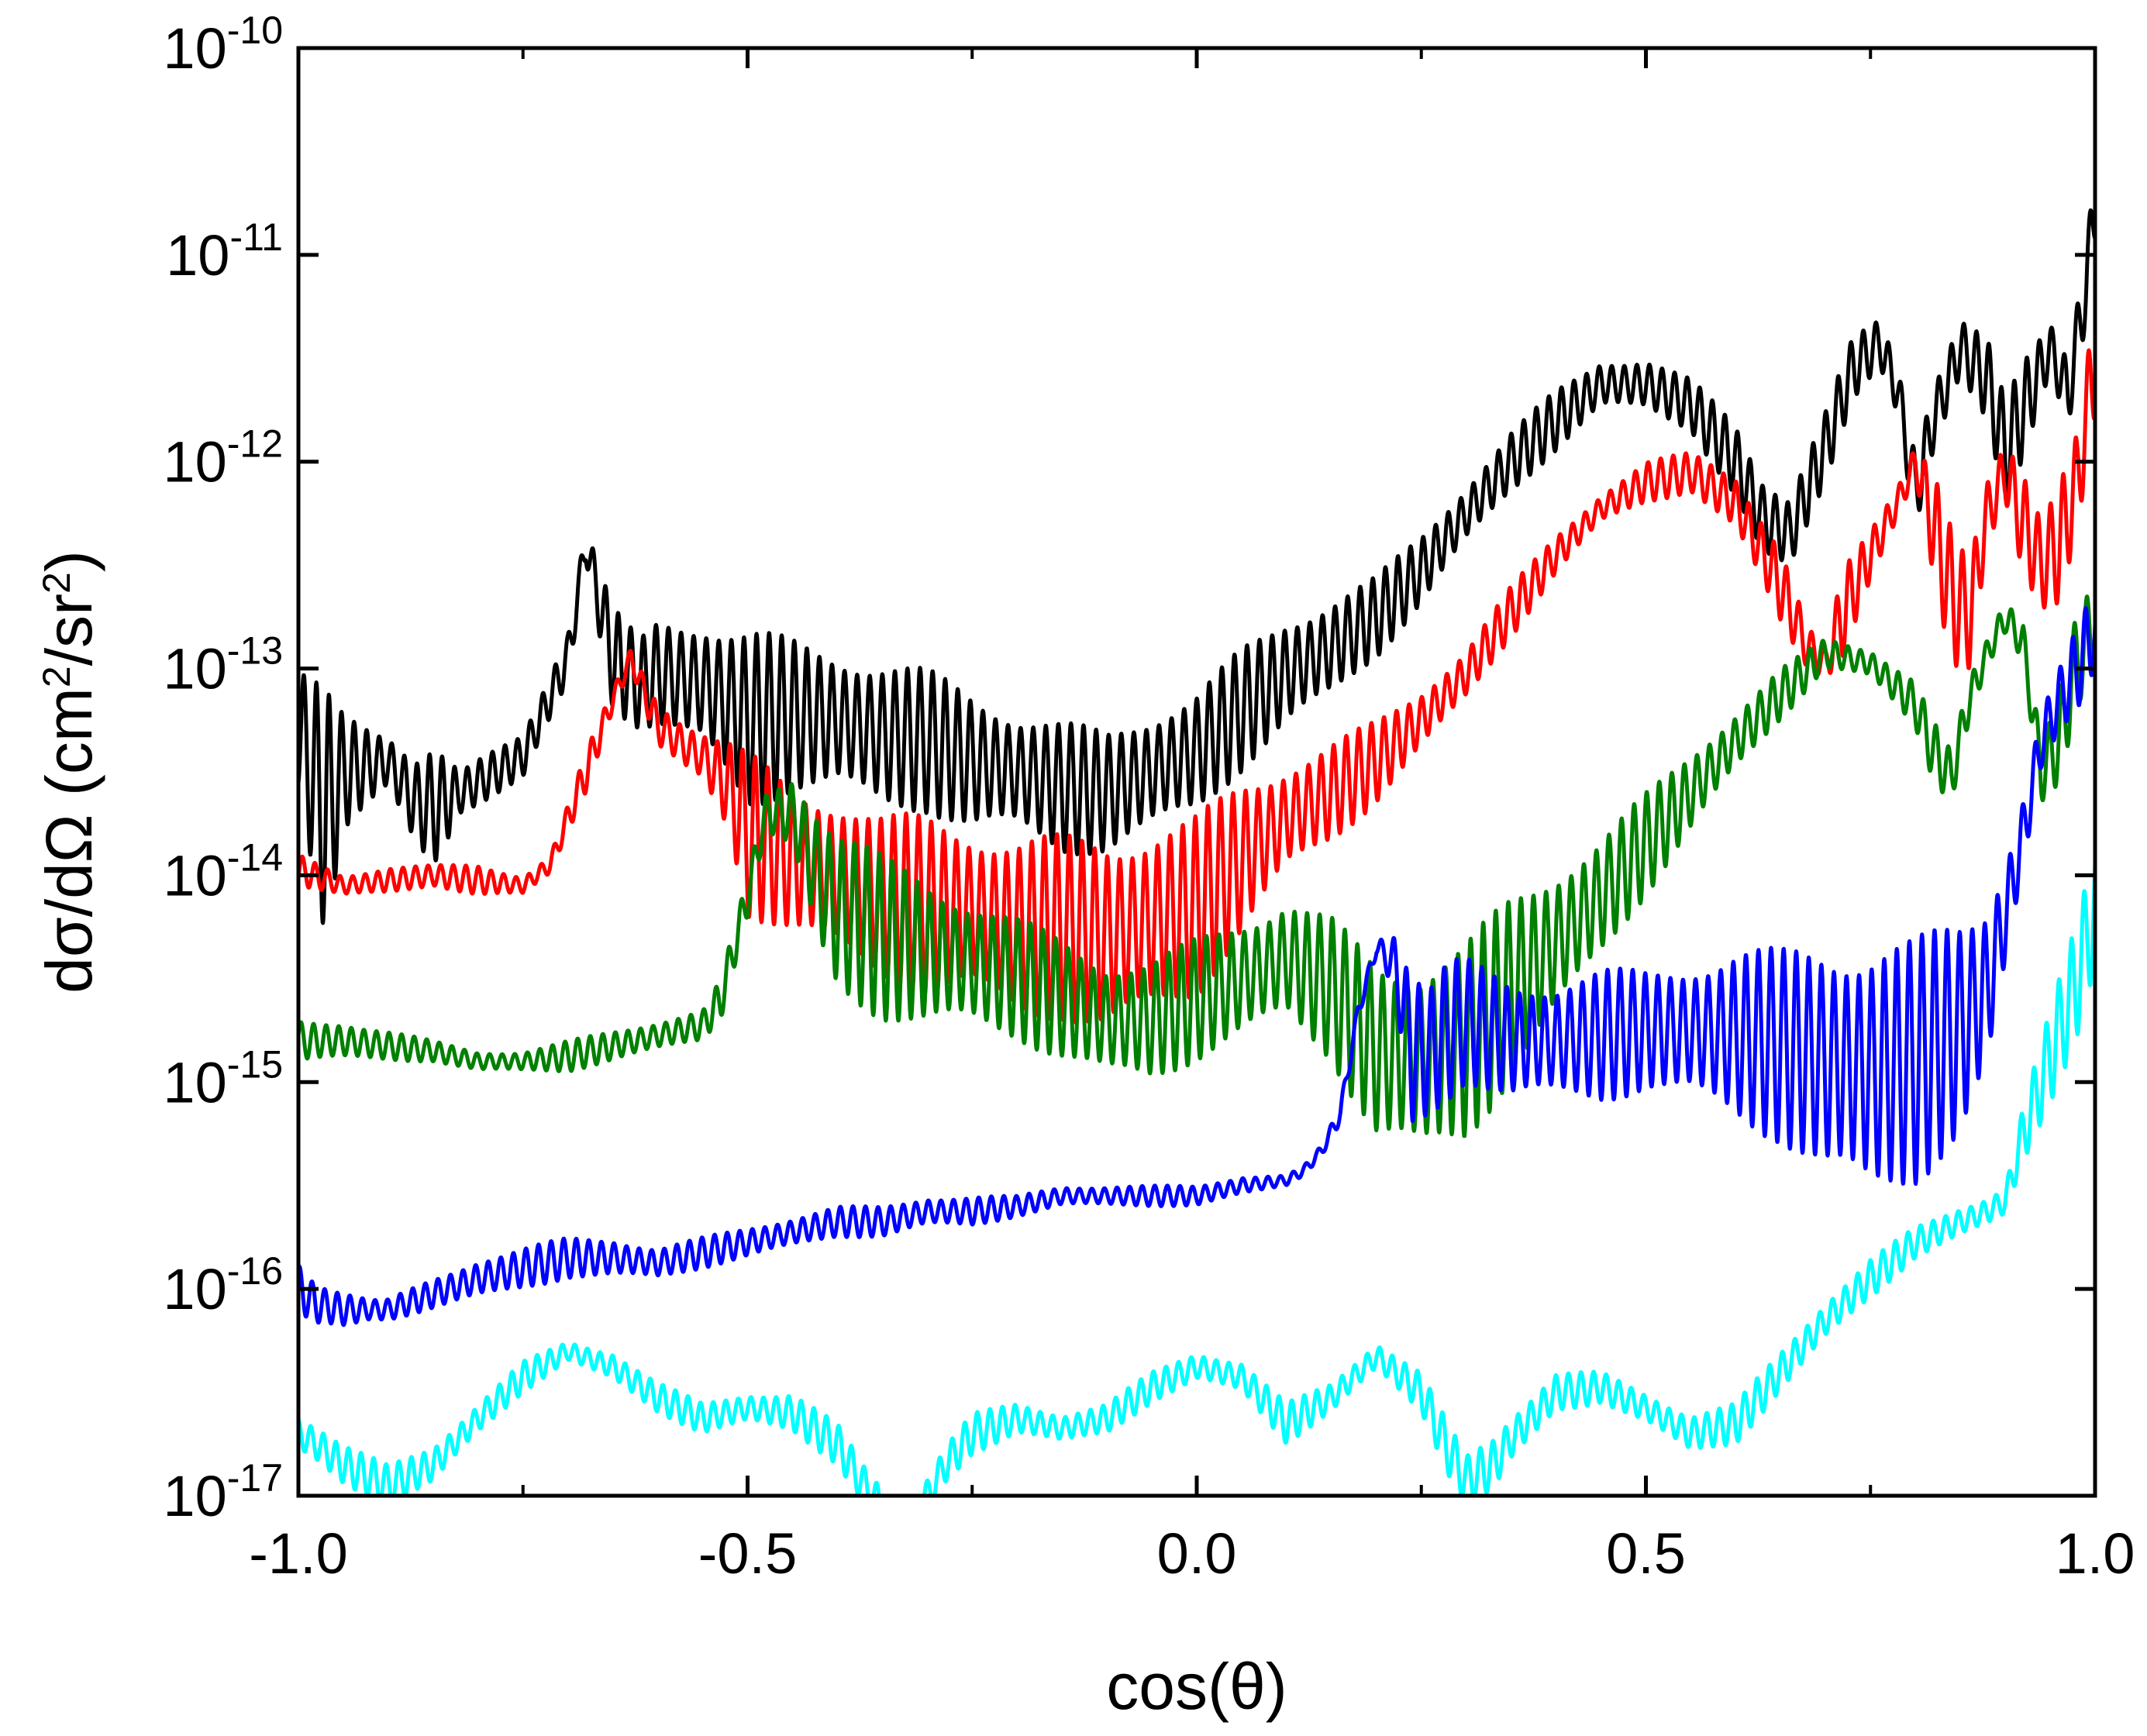 The height and width of the screenshot is (1736, 2147). Describe the element at coordinates (256, 237) in the screenshot. I see `y-tick-exponent: -11` at that location.